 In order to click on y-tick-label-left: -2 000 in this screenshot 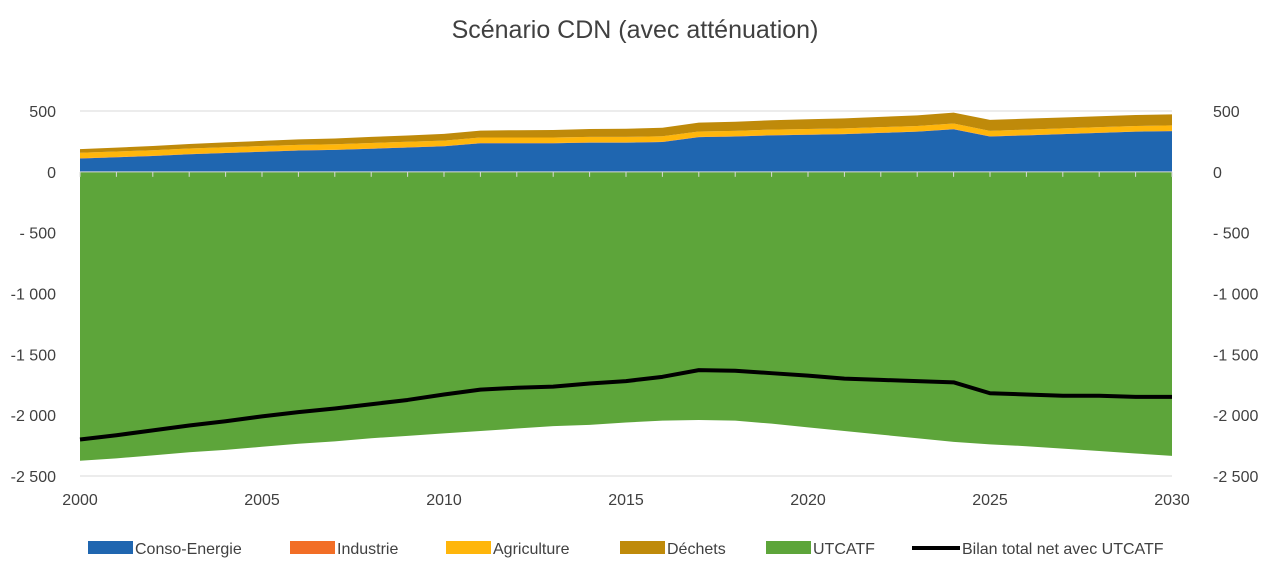, I will do `click(33, 416)`.